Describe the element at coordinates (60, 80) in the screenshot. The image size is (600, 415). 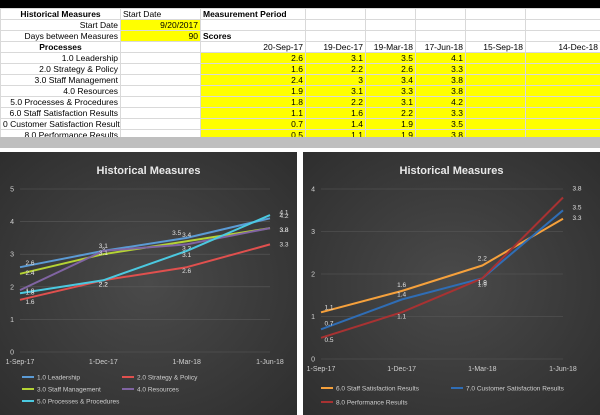
I see `process-name: 3.0 Staff Management` at that location.